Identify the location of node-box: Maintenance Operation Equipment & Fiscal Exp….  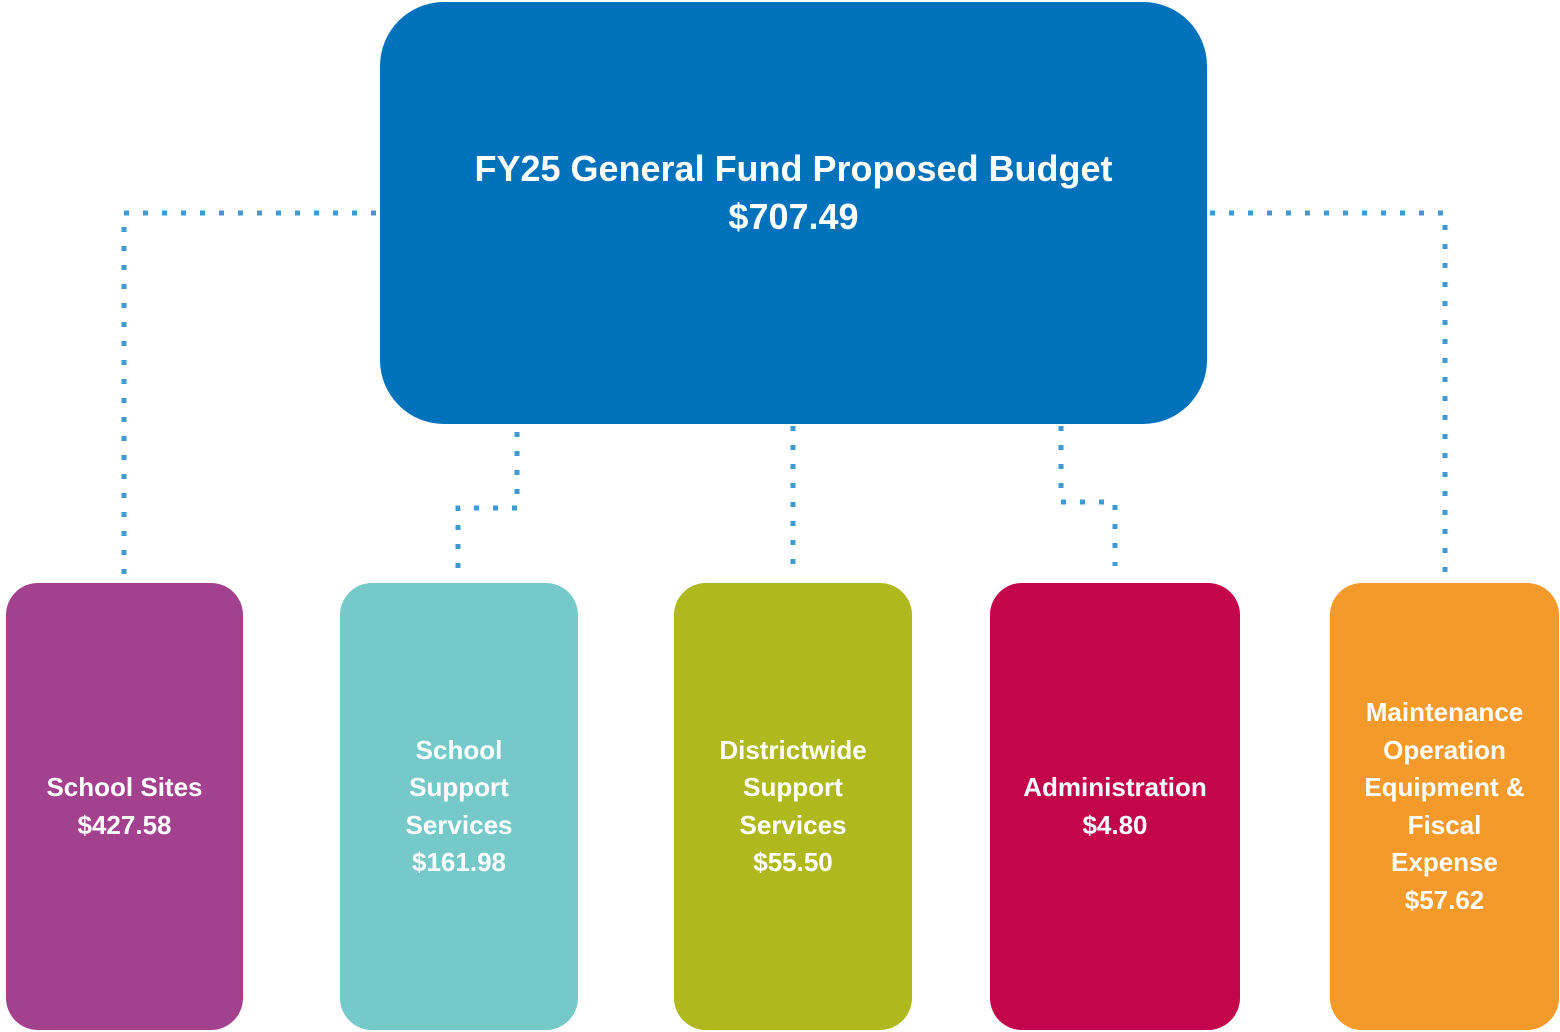
(1444, 806).